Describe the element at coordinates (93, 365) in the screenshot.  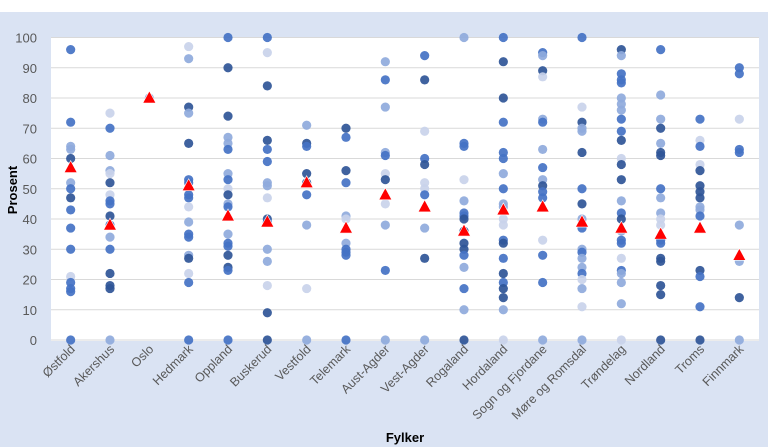
I see `x-tick-label: Akershus` at that location.